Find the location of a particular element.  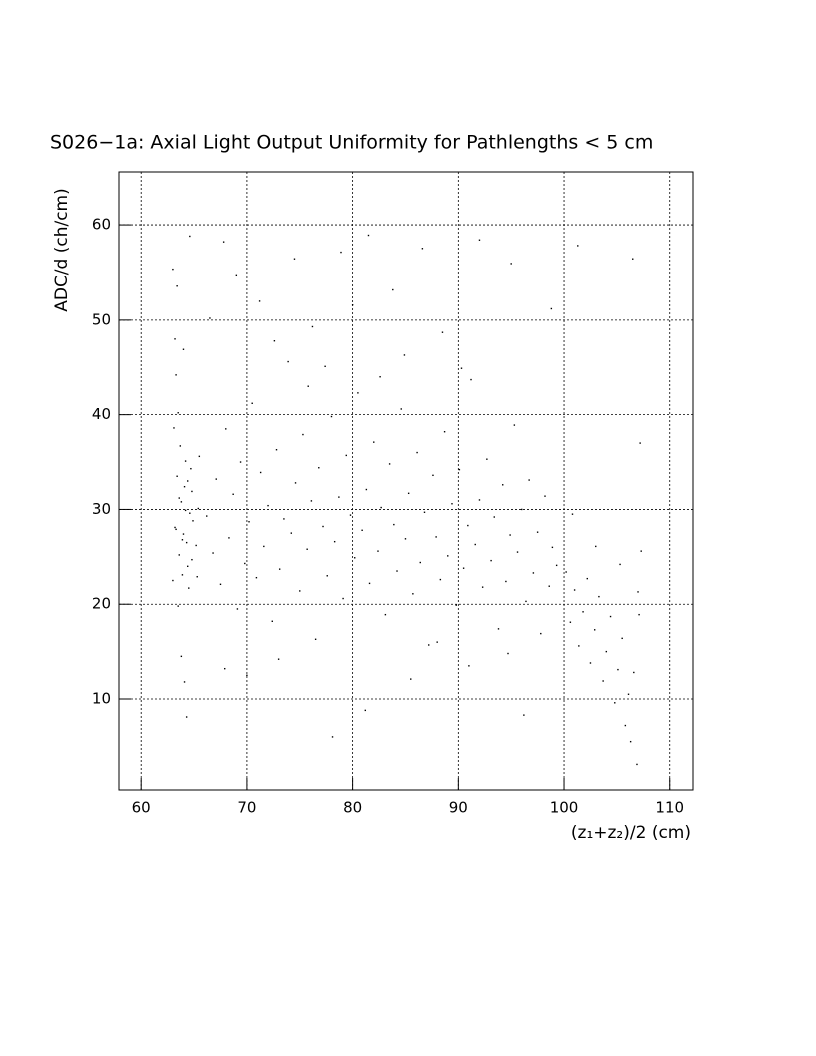

x-axis-label: (z₁+z₂)/2 (cm) is located at coordinates (631, 833).